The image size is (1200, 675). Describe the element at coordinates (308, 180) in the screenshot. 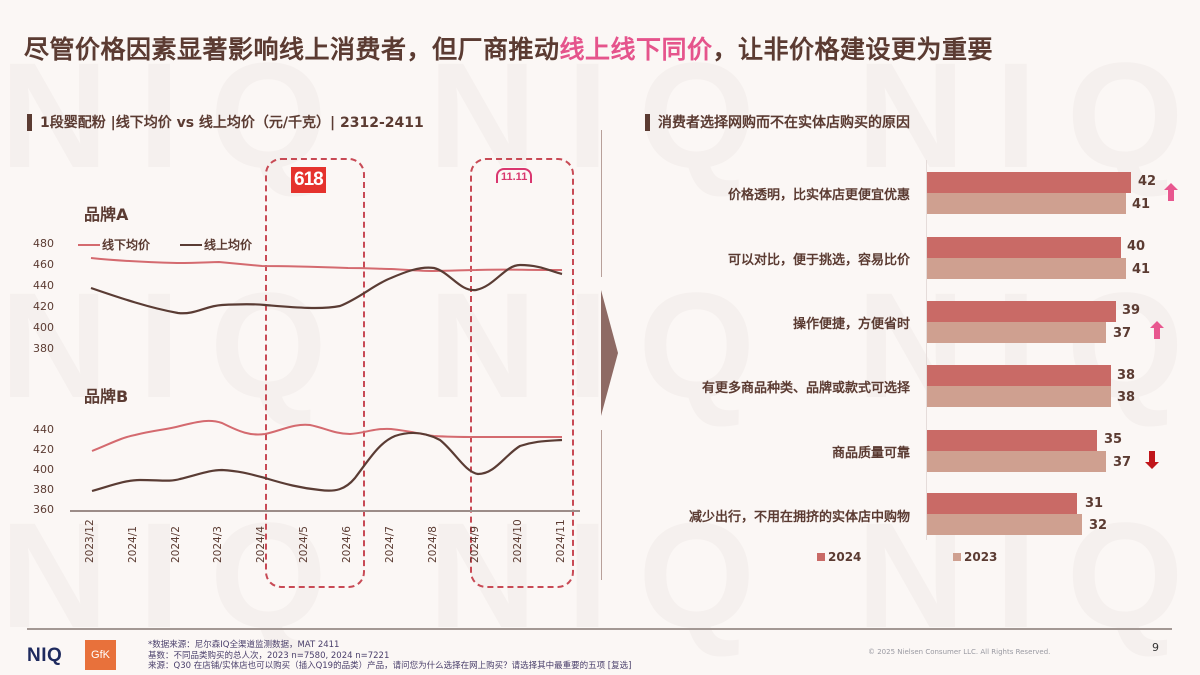

I see `618-badge-icon: 618` at that location.